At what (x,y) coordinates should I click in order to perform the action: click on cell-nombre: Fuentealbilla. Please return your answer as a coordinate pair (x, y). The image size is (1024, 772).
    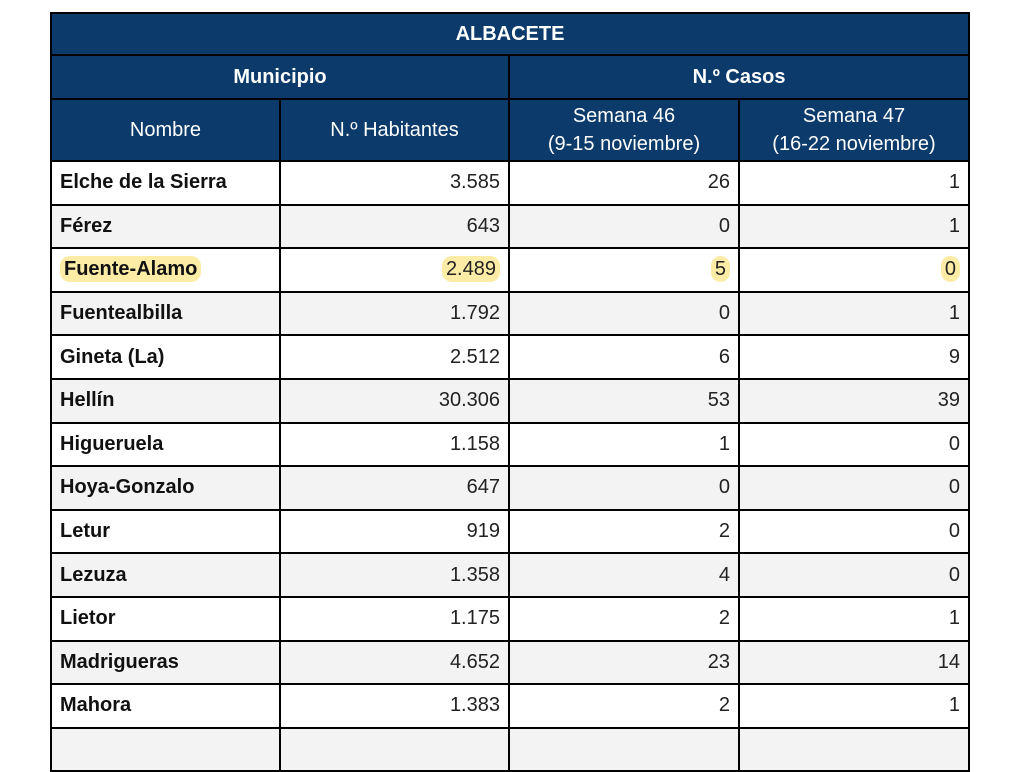
    Looking at the image, I should click on (165, 313).